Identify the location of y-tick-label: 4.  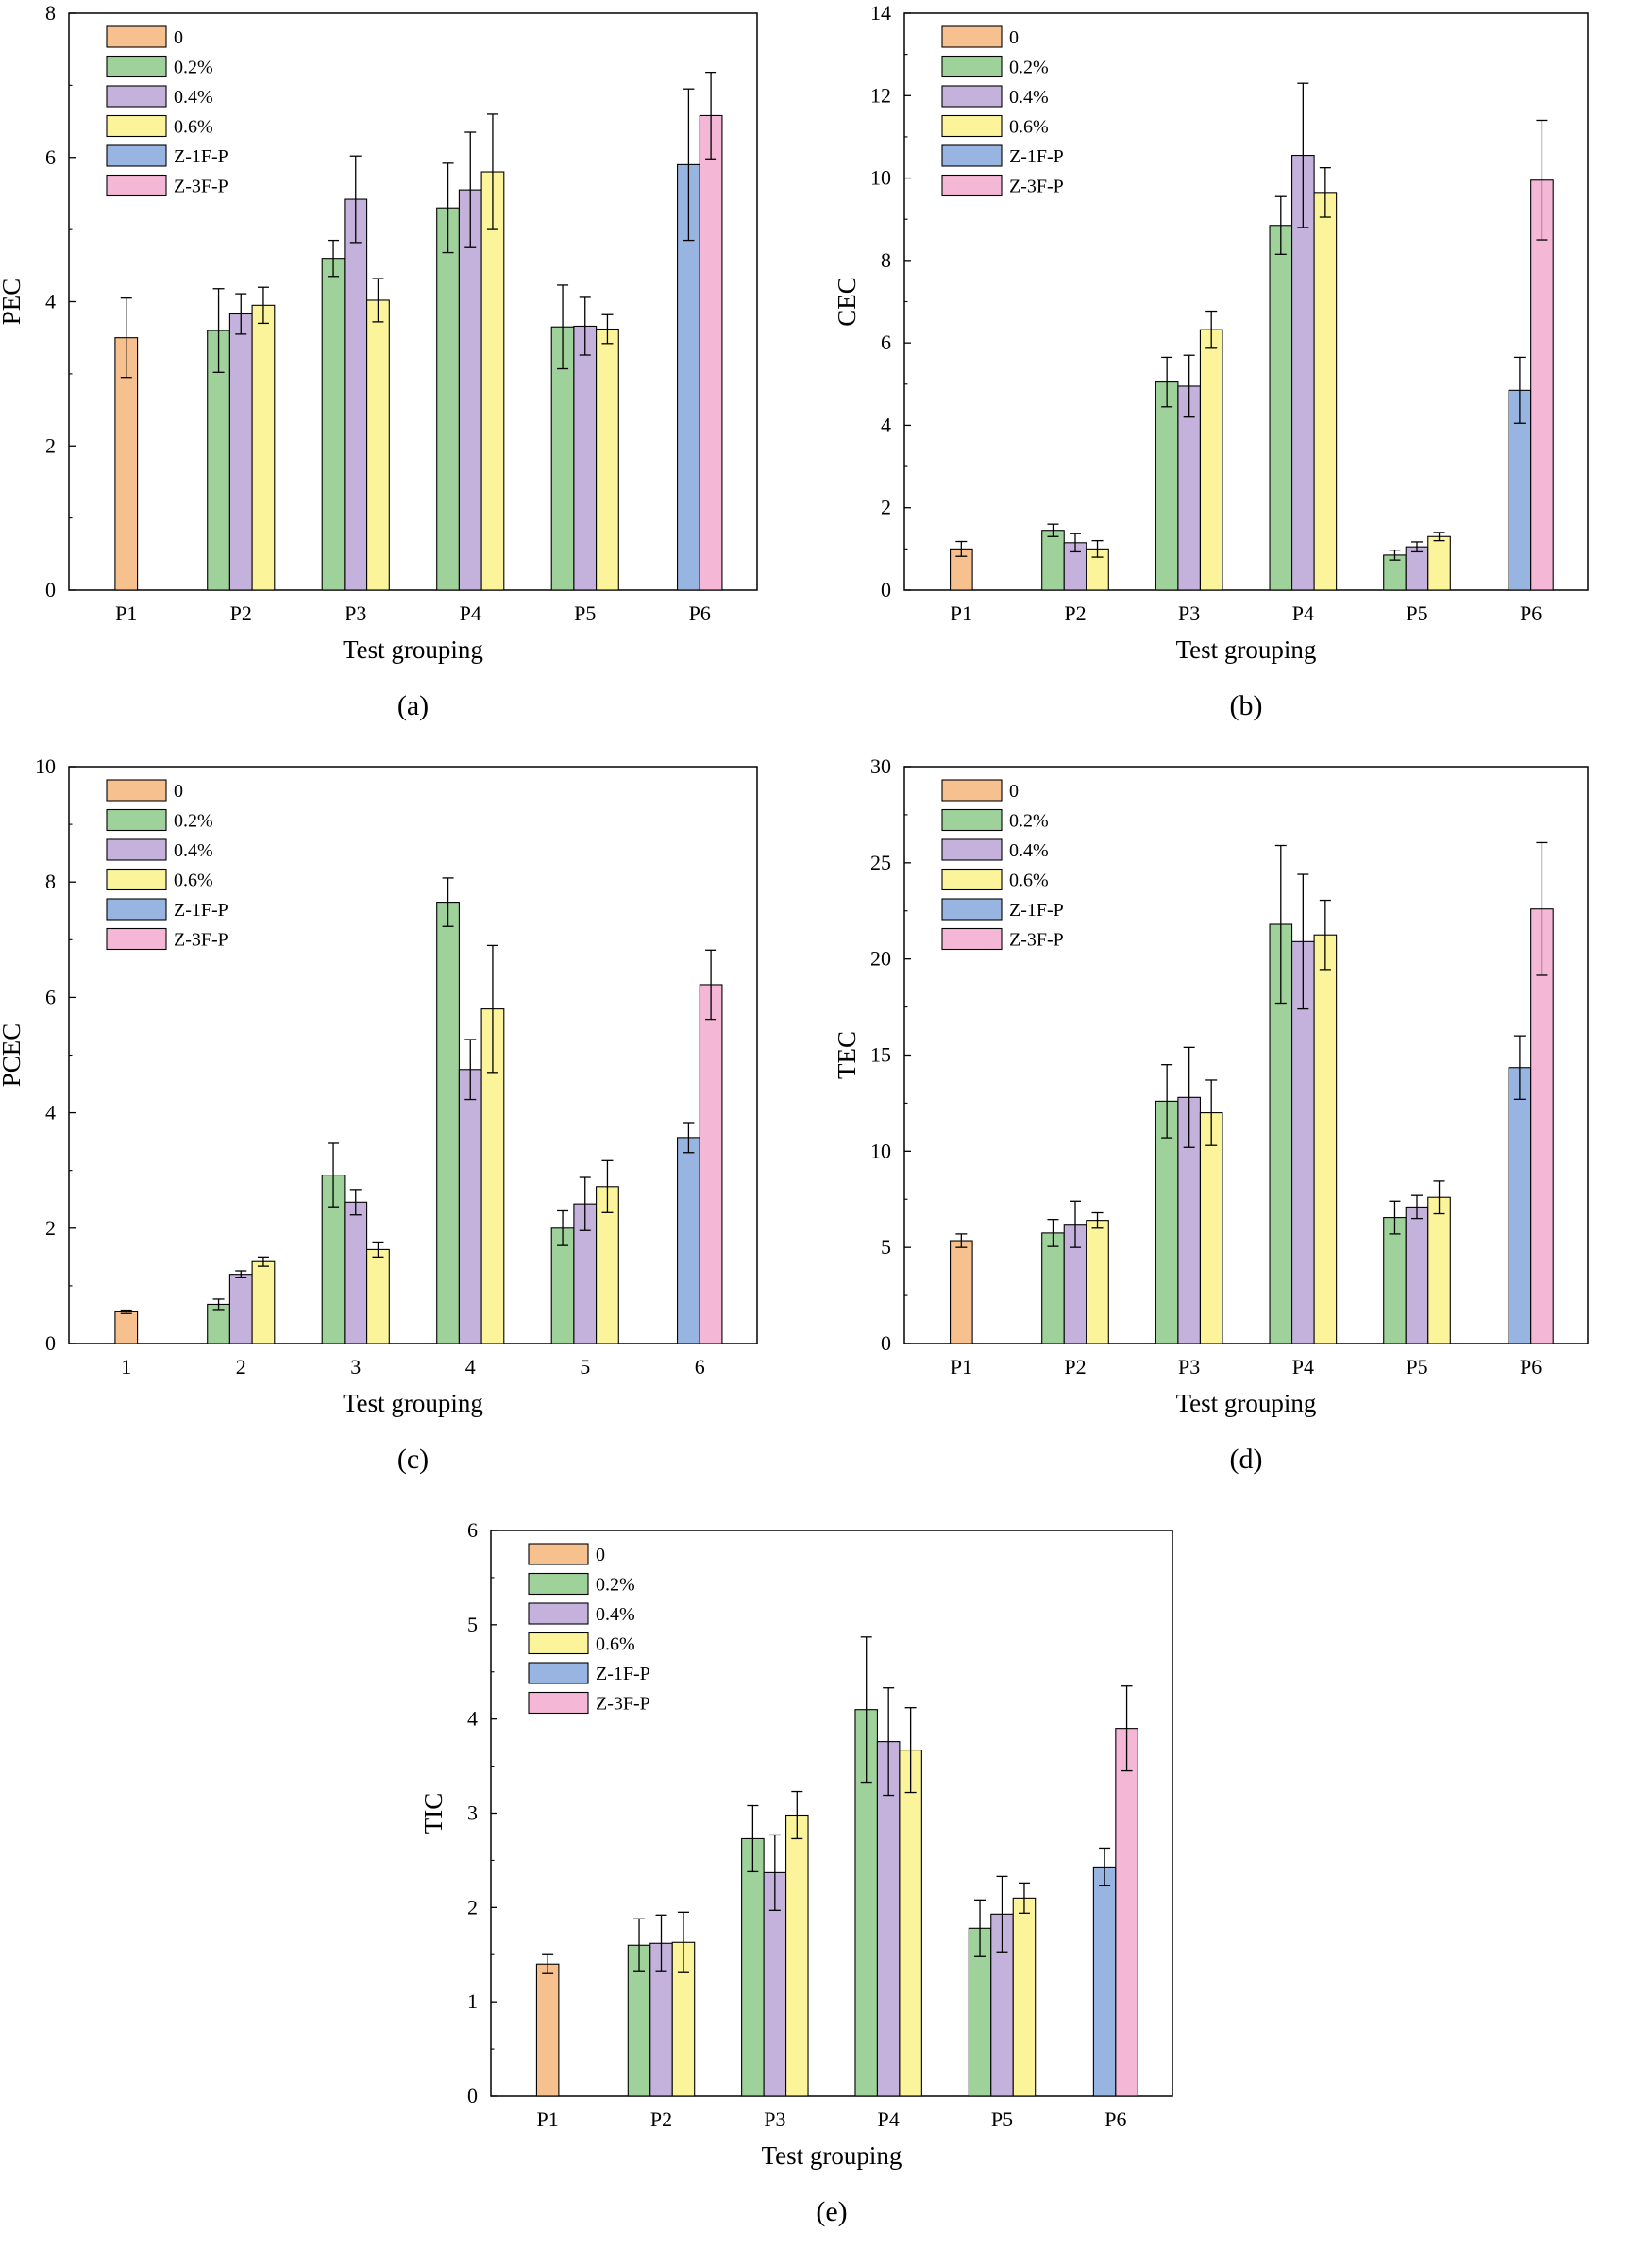
(886, 424).